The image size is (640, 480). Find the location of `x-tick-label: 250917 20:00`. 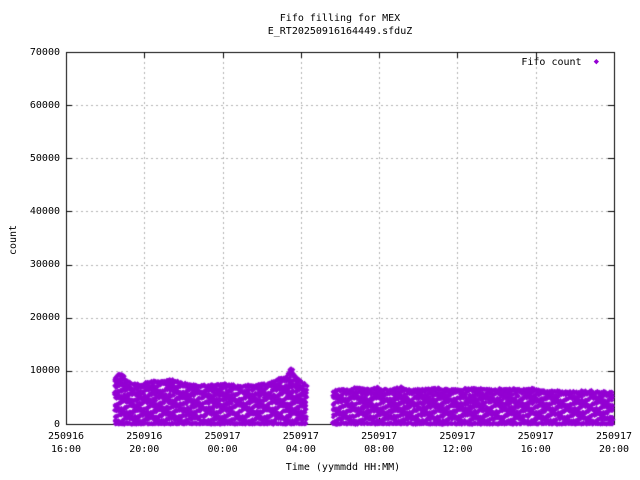

x-tick-label: 250917 20:00 is located at coordinates (614, 443).